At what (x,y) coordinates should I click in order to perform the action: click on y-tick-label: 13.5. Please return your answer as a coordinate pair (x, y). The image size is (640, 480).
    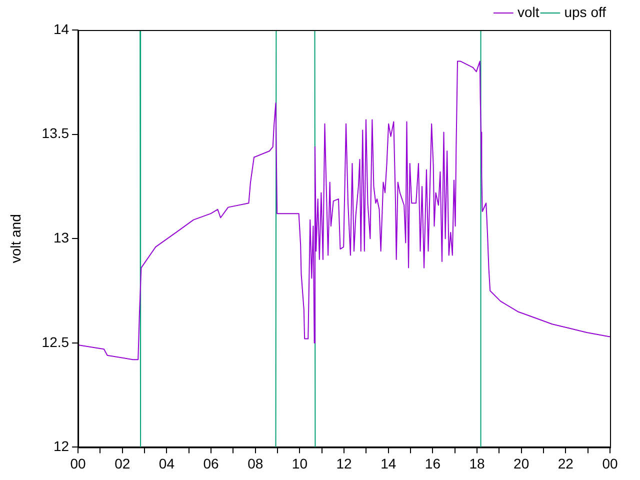
    Looking at the image, I should click on (56, 133).